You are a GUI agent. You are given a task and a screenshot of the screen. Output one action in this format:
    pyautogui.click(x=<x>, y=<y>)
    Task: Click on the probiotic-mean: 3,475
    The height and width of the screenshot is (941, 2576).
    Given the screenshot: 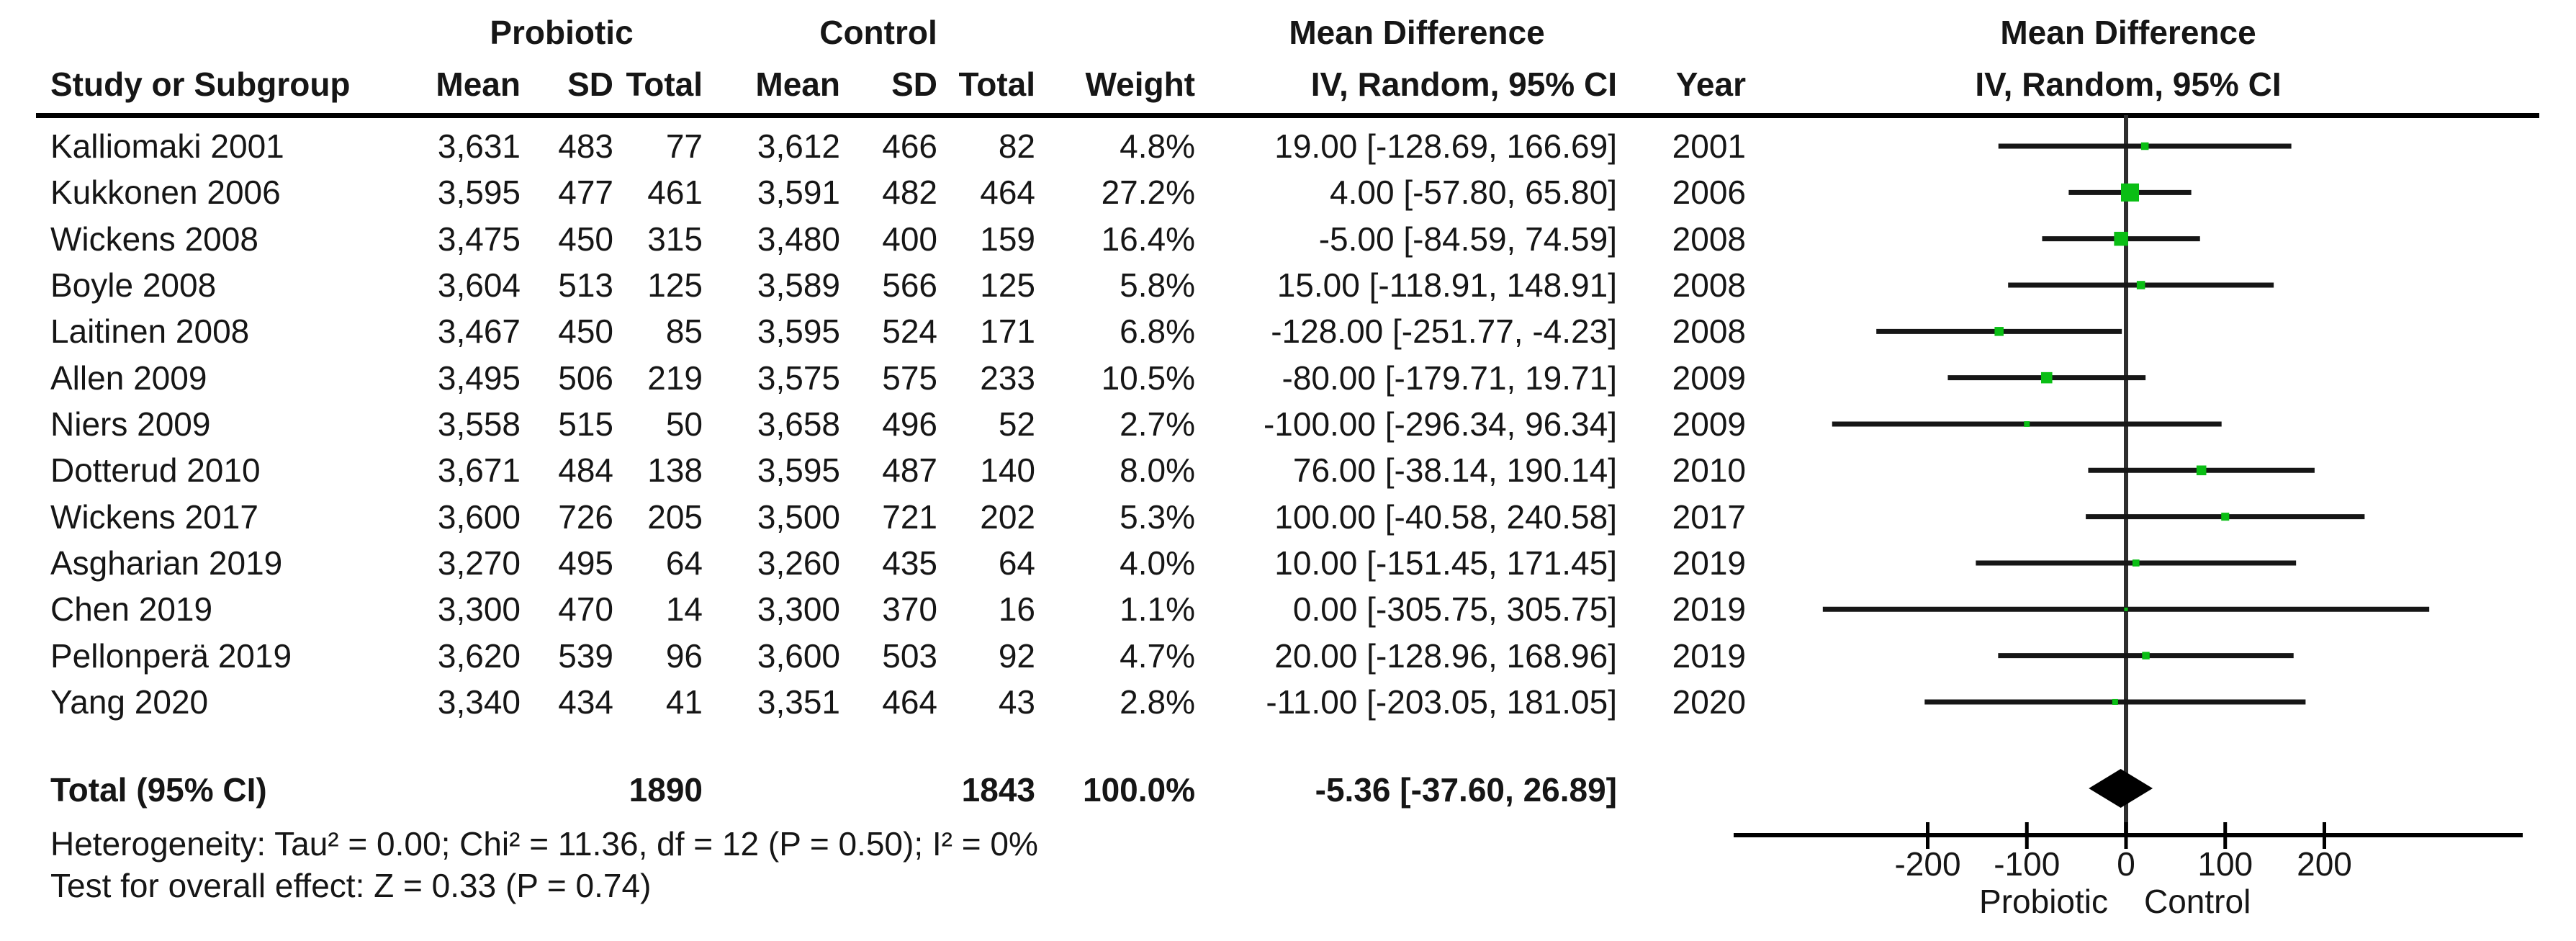 What is the action you would take?
    pyautogui.click(x=479, y=239)
    